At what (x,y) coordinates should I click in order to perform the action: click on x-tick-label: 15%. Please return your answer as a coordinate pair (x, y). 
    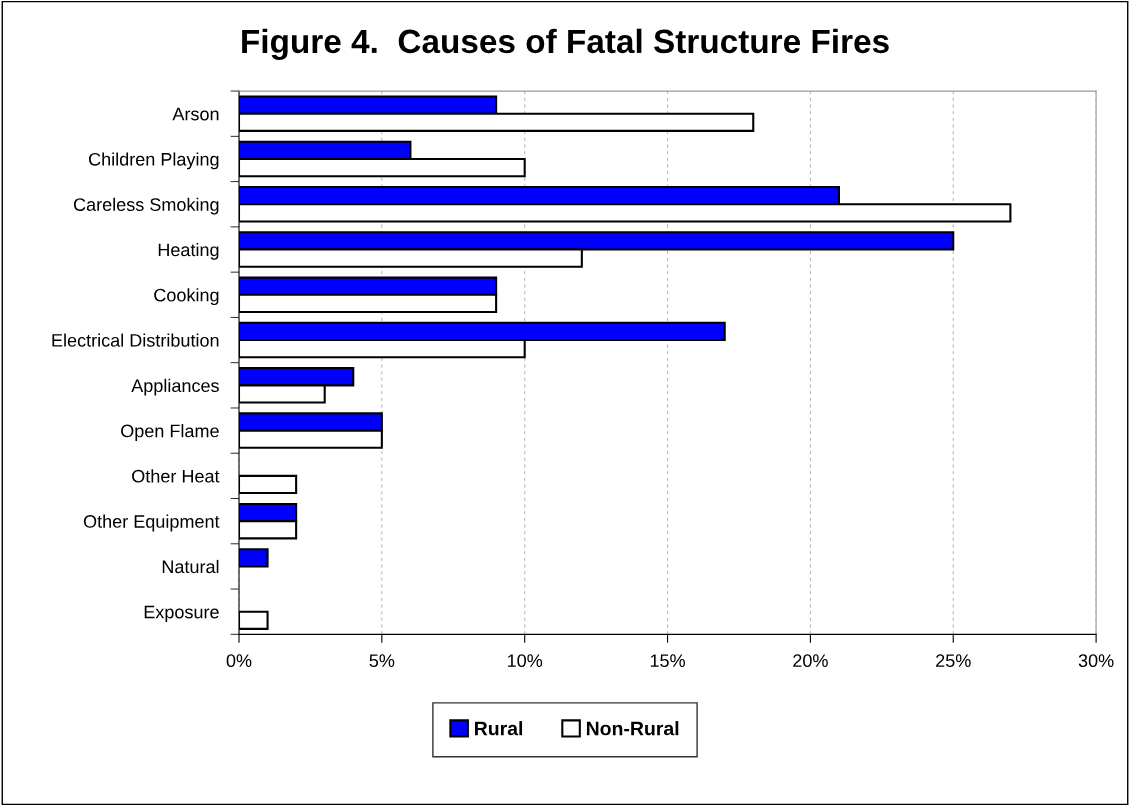
    Looking at the image, I should click on (667, 661).